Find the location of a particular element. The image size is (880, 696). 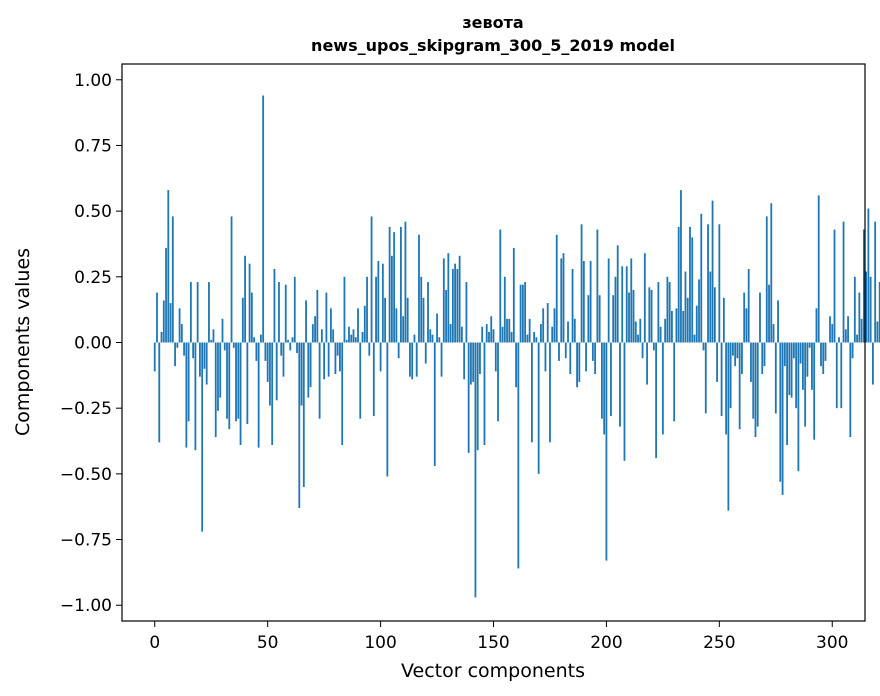

y-axis-ticks: −1.00 −0.75 −0.50 −0.25 0.00 0.25 0.50 0.75 1.00 is located at coordinates (91, 343).